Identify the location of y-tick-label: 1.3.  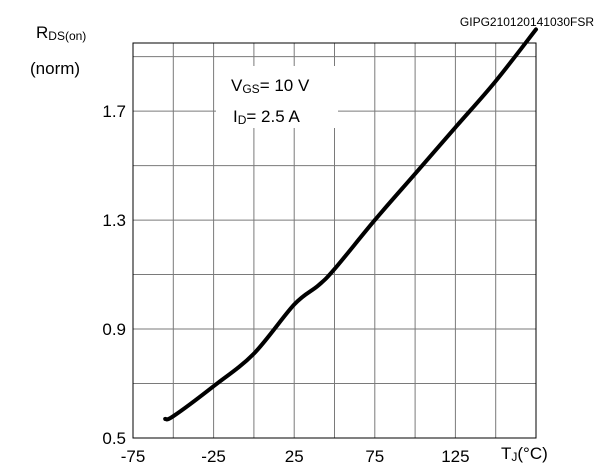
(114, 220).